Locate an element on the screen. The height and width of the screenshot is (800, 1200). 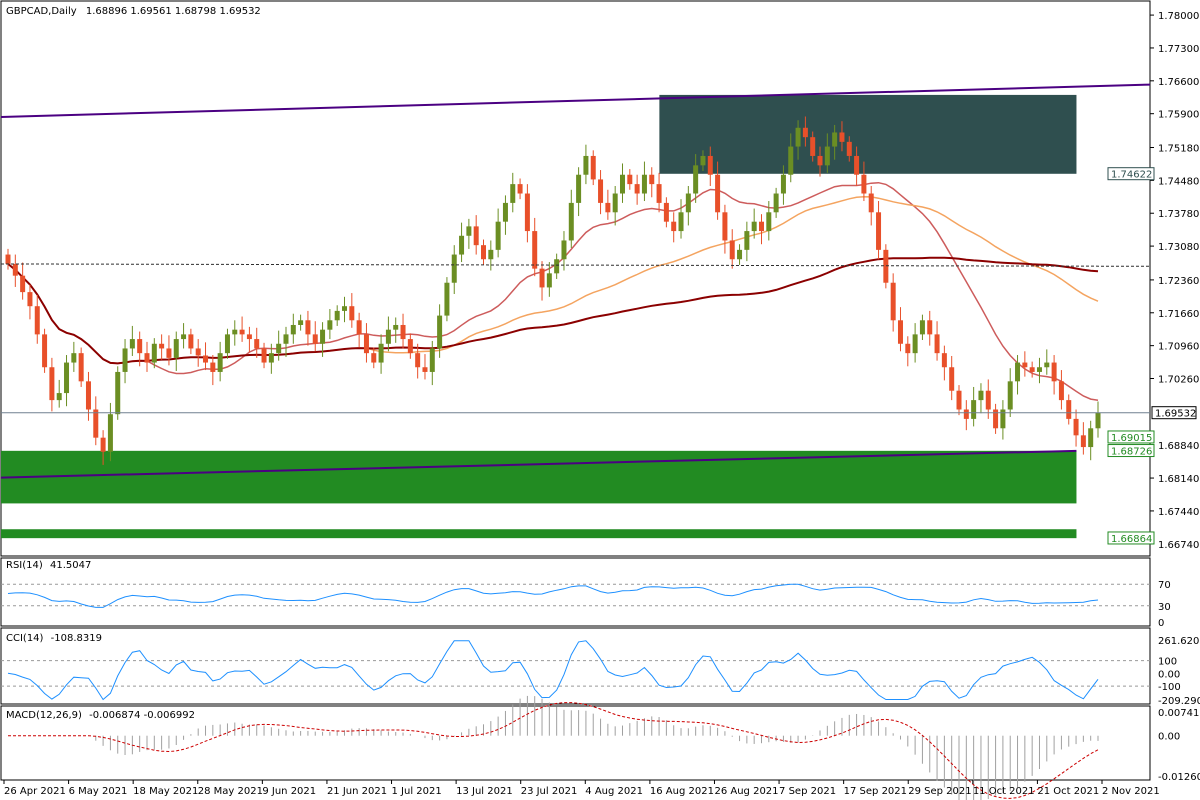
rsi-line is located at coordinates (553, 595).